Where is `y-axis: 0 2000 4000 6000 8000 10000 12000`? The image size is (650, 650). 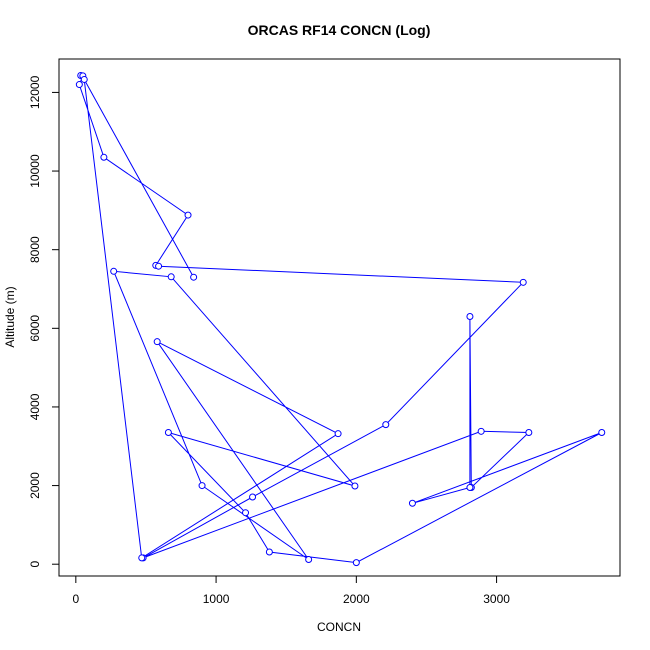 y-axis: 0 2000 4000 6000 8000 10000 12000 is located at coordinates (44, 321).